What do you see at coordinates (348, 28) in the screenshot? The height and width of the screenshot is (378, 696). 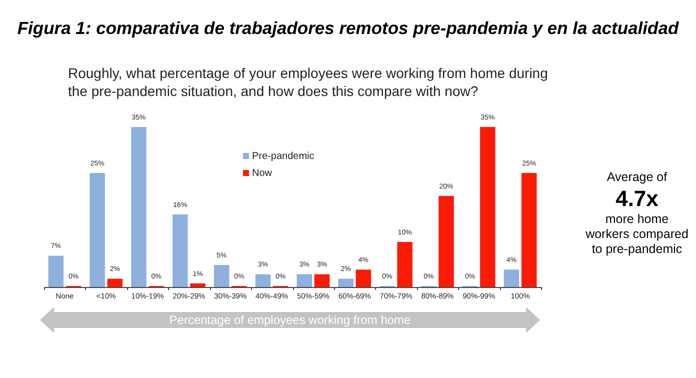 I see `chart-title: Figura 1: comparativa de trabajadores remotos pre-pandemia y en la actualidad` at bounding box center [348, 28].